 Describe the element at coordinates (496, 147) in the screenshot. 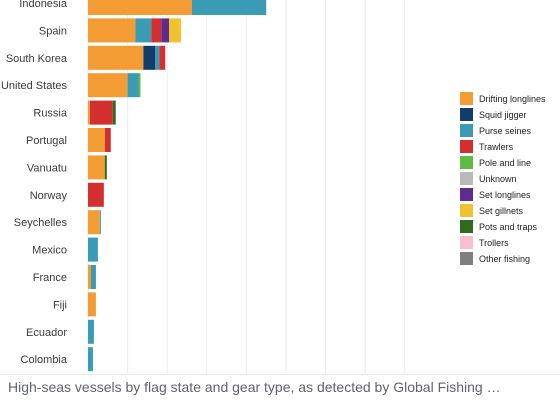

I see `legend-label: Trawlers` at that location.